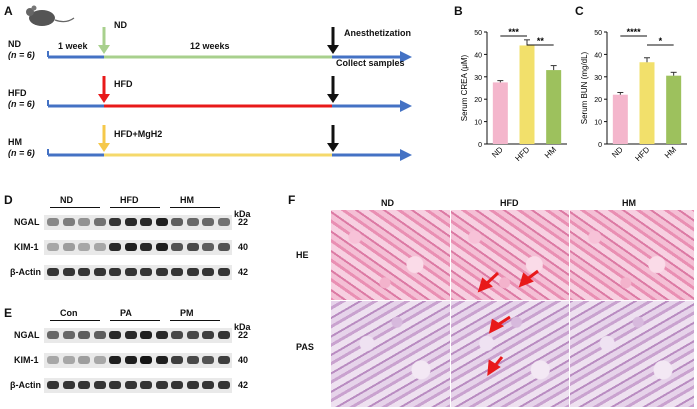 This screenshot has width=697, height=409. Describe the element at coordinates (187, 200) in the screenshot. I see `blot-group-label: HM` at that location.